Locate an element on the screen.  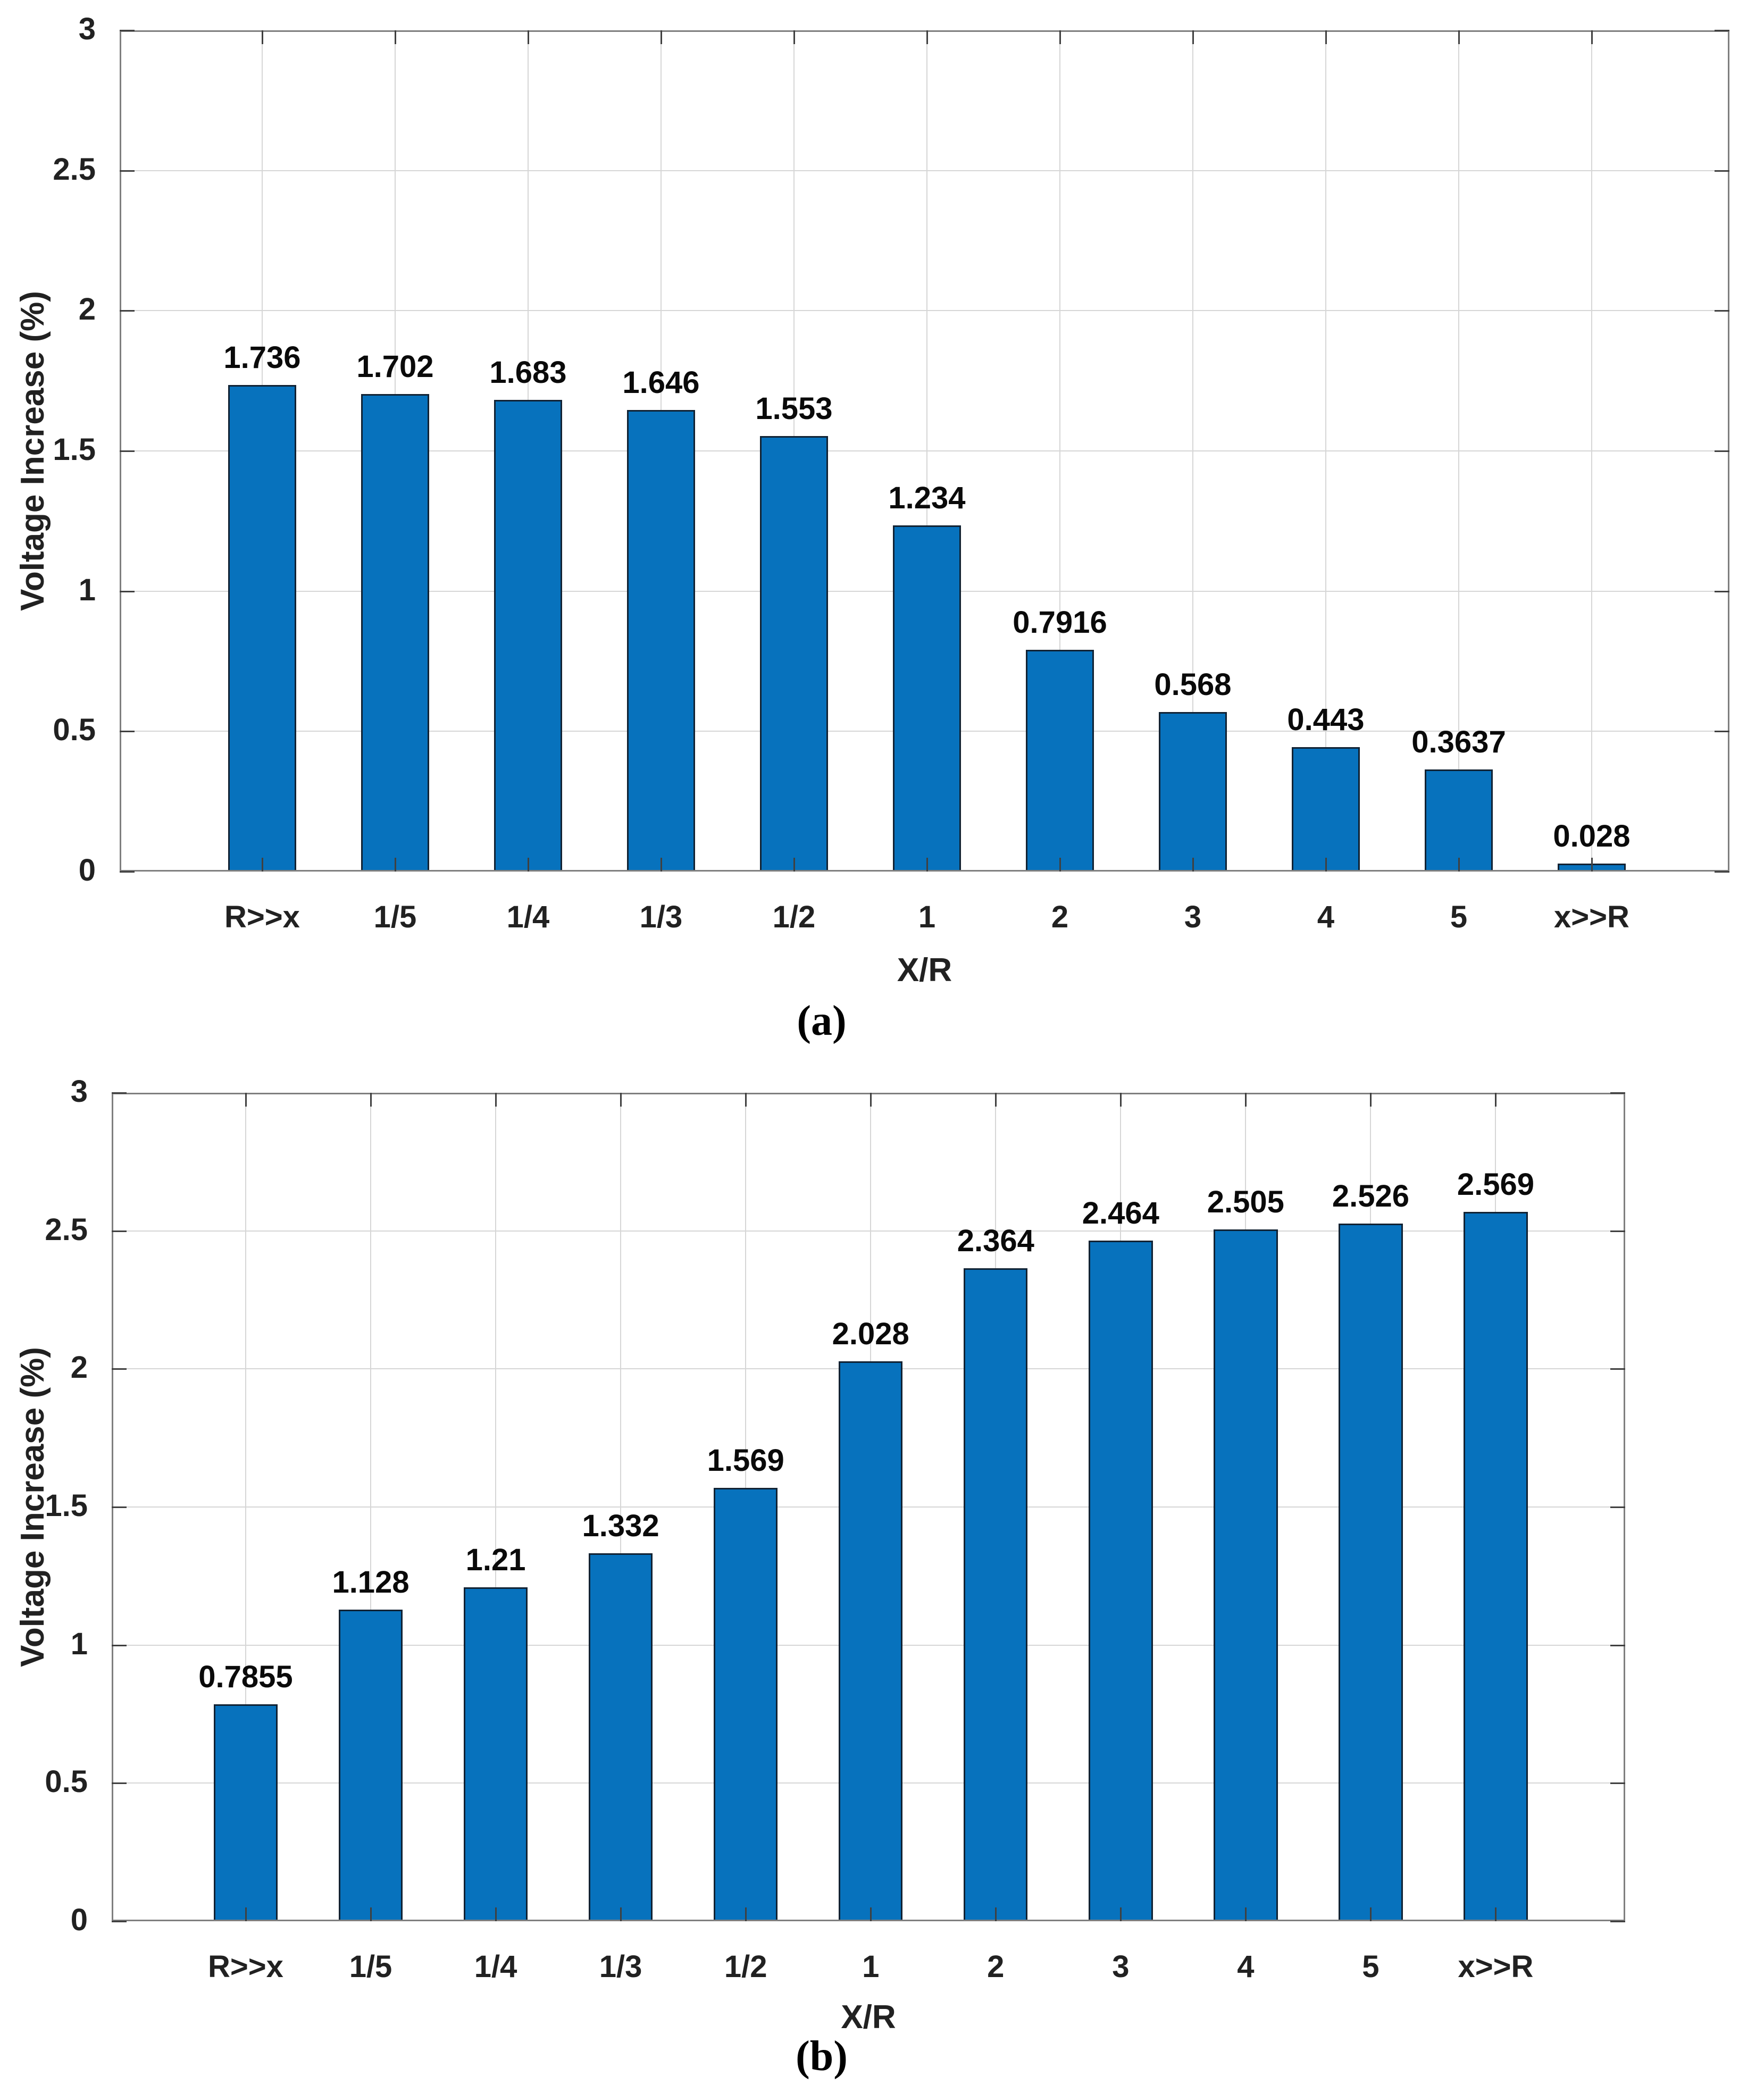
x-tick-label: 3 is located at coordinates (1121, 1966).